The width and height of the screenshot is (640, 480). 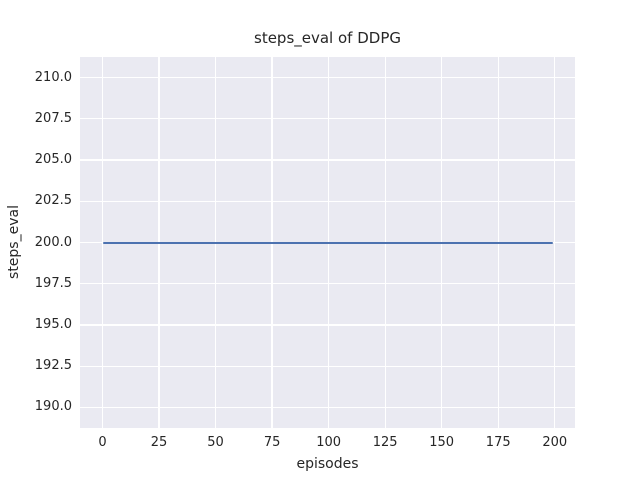 I want to click on x-tick-label: 0, so click(x=102, y=442).